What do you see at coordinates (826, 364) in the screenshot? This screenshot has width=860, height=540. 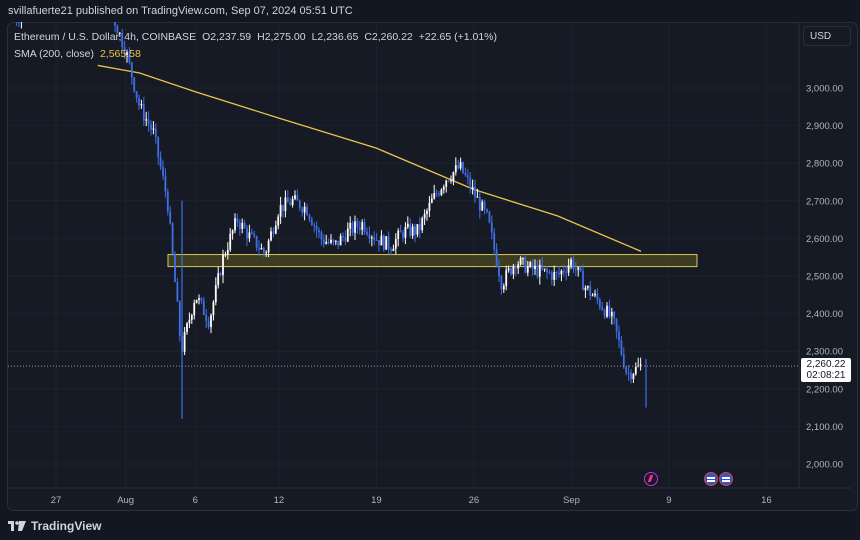 I see `last-price-value: 2,260.22` at bounding box center [826, 364].